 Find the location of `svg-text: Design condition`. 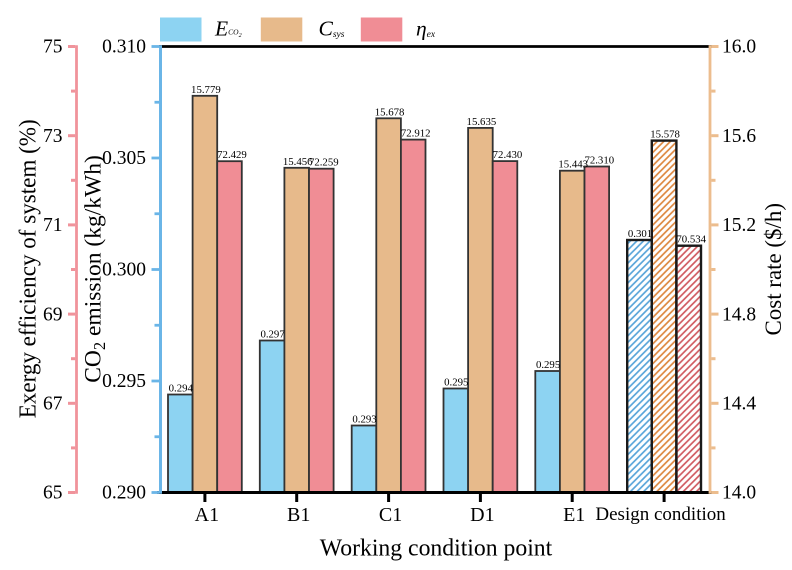

svg-text: Design condition is located at coordinates (660, 514).